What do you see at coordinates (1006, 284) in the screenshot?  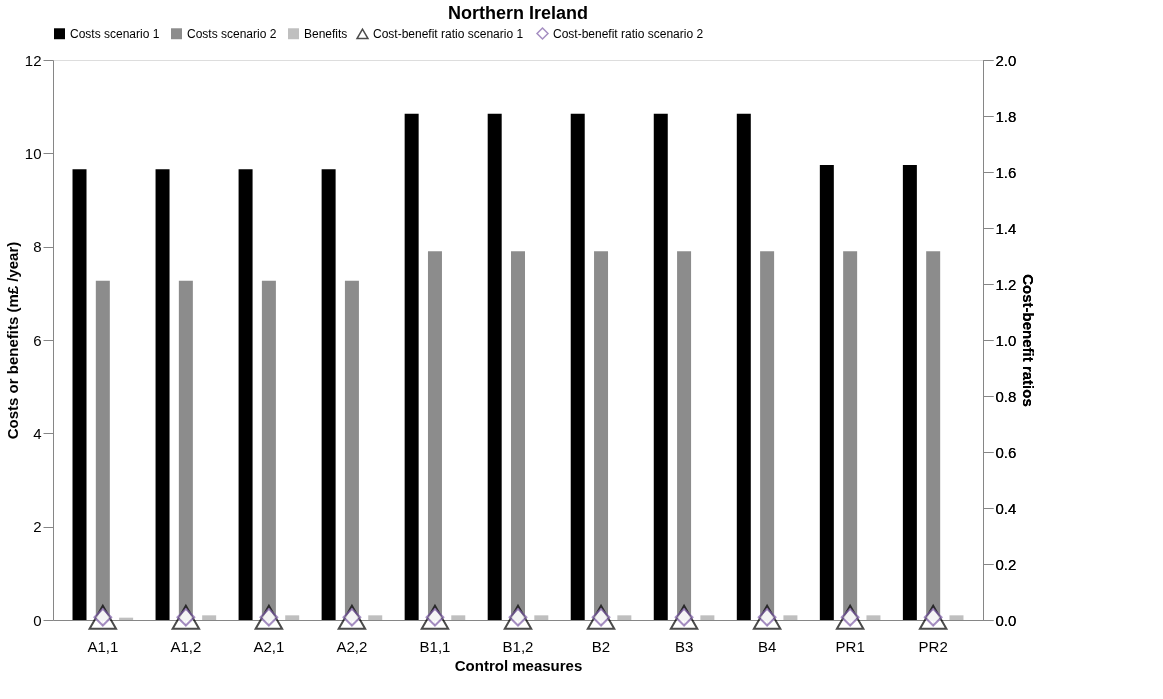 I see `y2-tick-label: 1.2` at bounding box center [1006, 284].